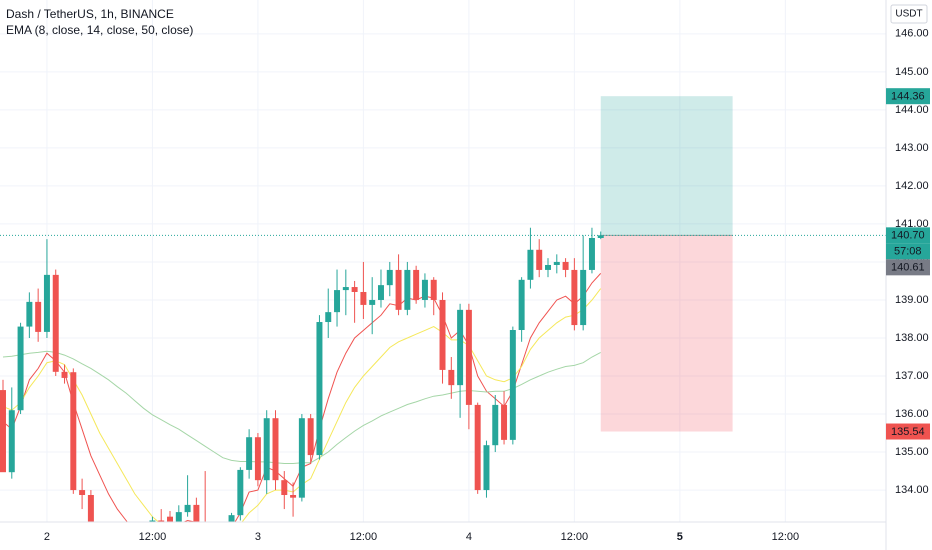 The height and width of the screenshot is (550, 932). Describe the element at coordinates (912, 110) in the screenshot. I see `y-tick-label: 144.00` at that location.